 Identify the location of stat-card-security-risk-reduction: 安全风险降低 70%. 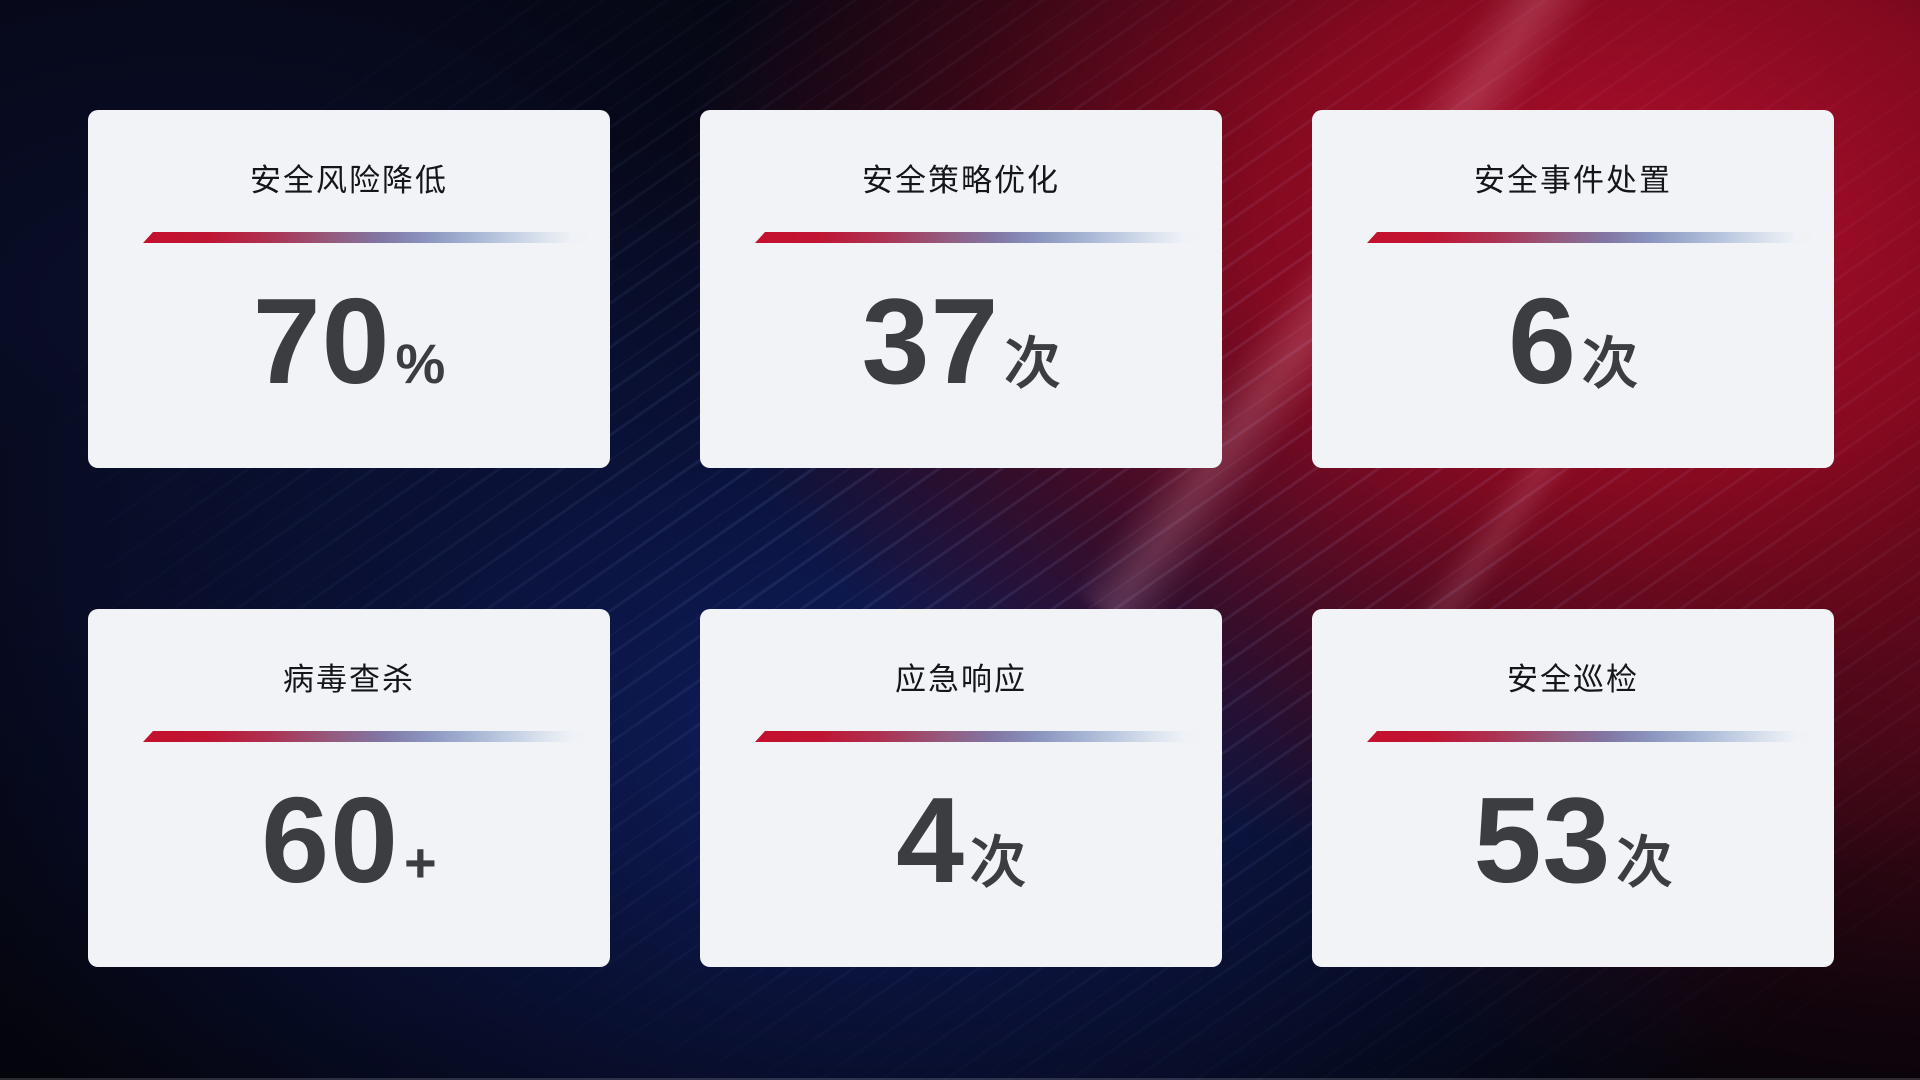
(349, 289).